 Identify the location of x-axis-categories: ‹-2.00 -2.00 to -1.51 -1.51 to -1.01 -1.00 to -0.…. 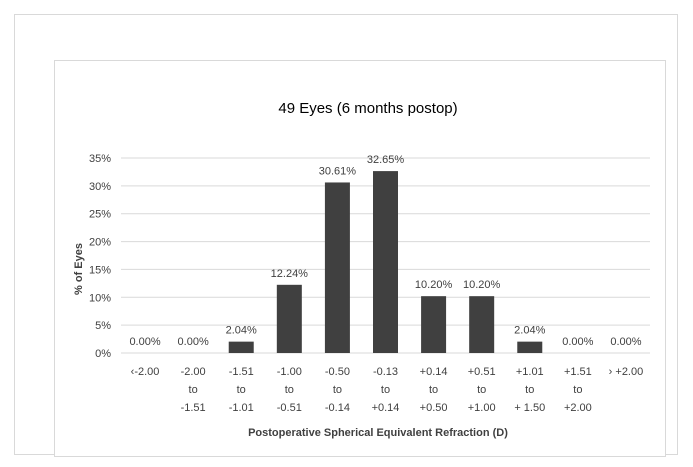
(387, 390).